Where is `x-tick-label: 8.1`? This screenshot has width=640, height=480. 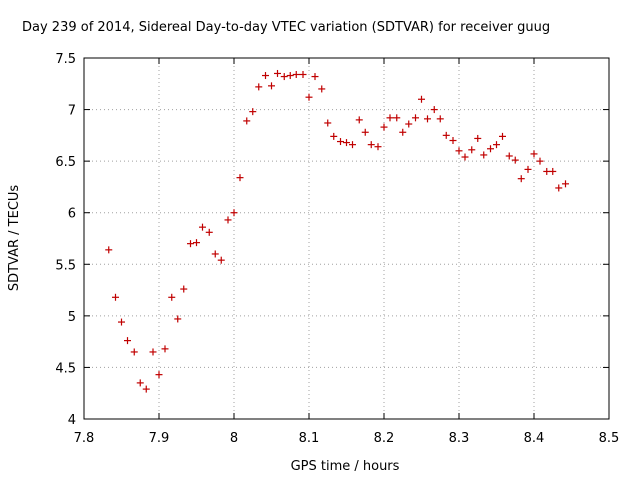
x-tick-label: 8.1 is located at coordinates (309, 438).